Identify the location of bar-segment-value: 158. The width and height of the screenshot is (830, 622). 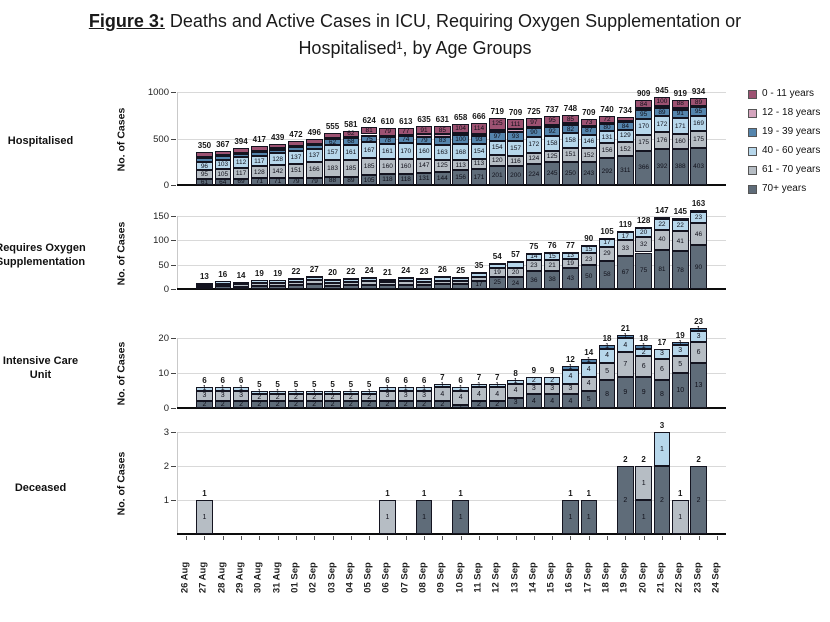
(552, 143).